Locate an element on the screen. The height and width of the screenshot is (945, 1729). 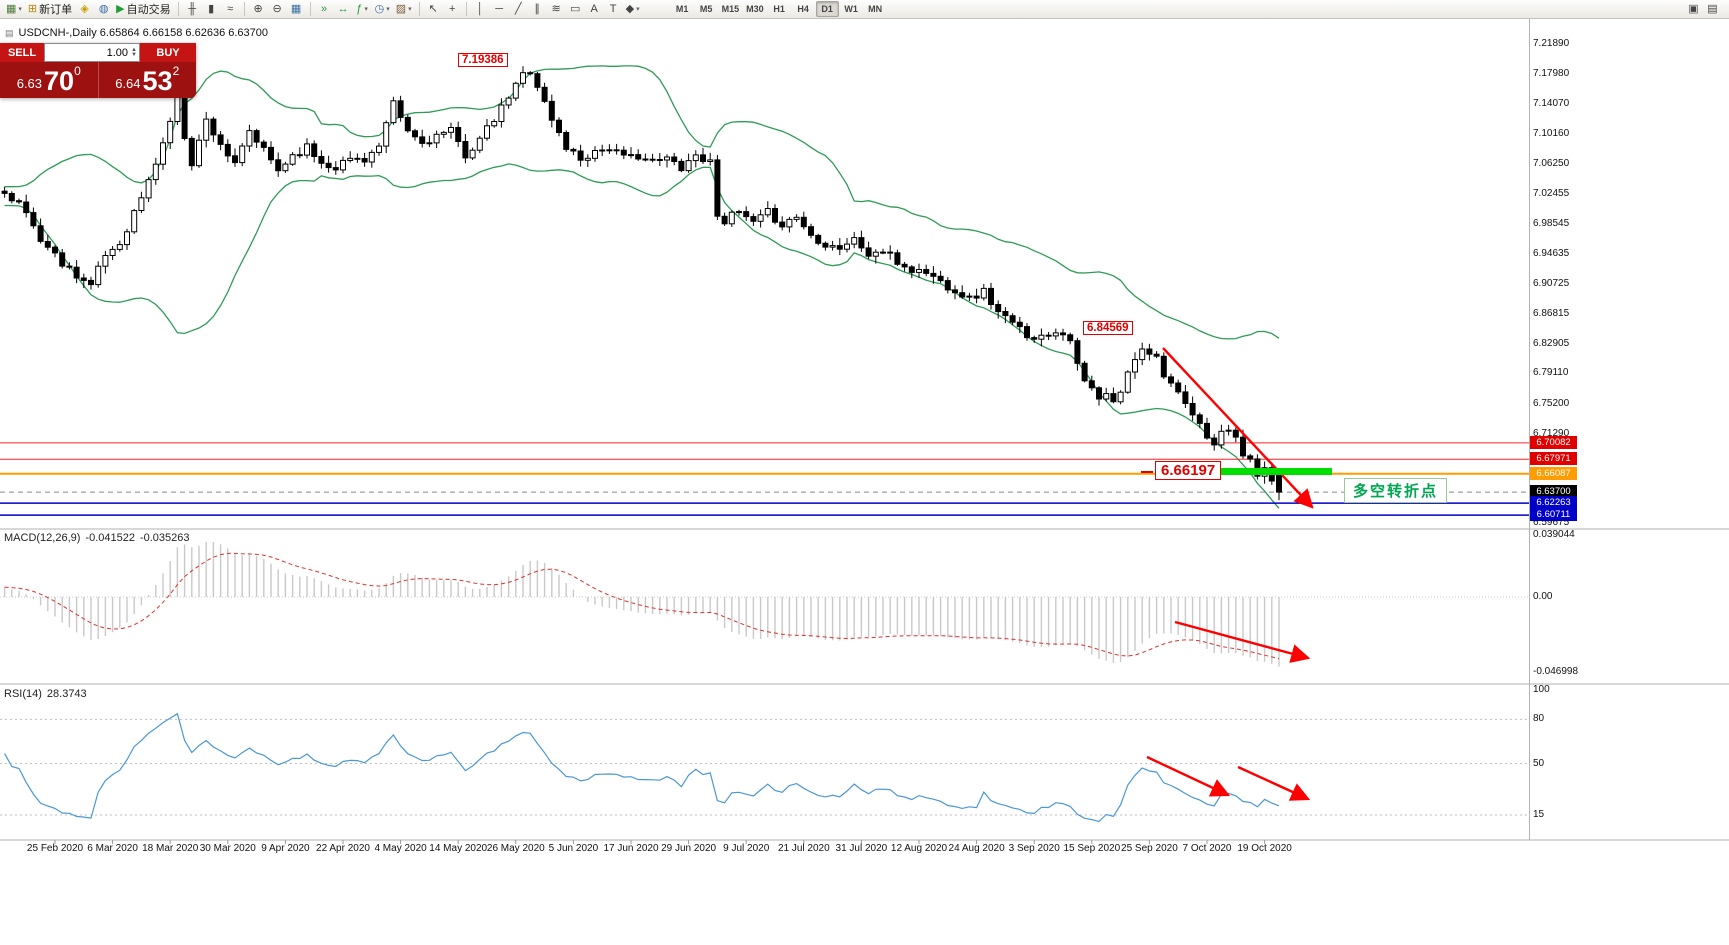
date-axis-label: 6 Mar 2020 is located at coordinates (112, 848).